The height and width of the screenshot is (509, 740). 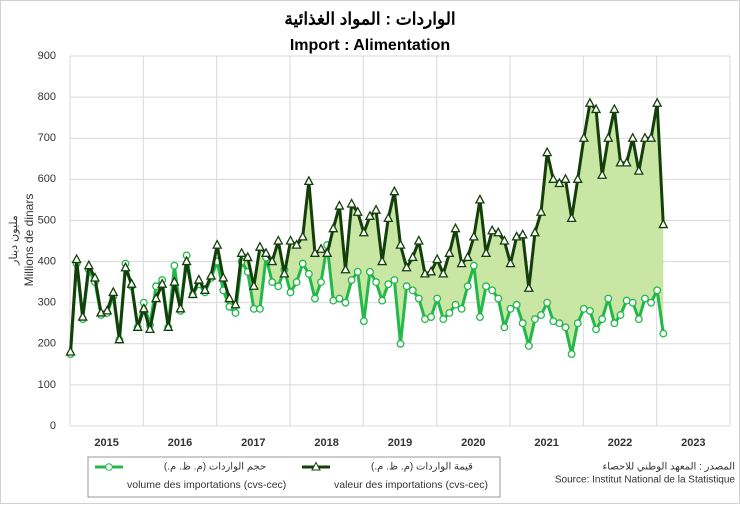 I want to click on legend-marker, so click(x=109, y=467).